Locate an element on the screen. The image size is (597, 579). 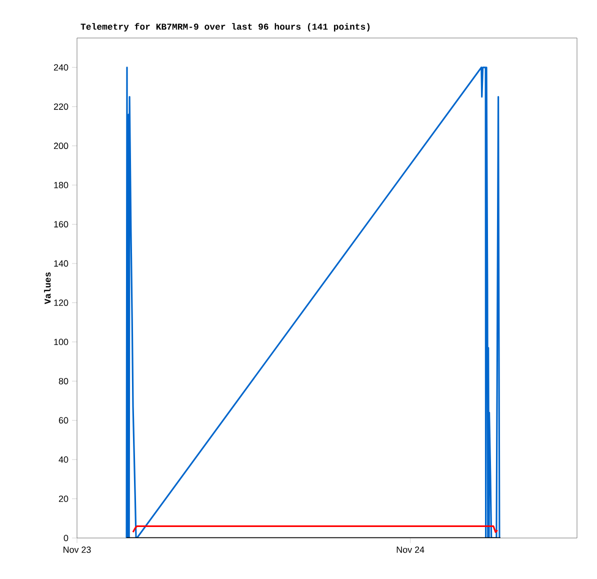
y-tick-label: 60 is located at coordinates (63, 420).